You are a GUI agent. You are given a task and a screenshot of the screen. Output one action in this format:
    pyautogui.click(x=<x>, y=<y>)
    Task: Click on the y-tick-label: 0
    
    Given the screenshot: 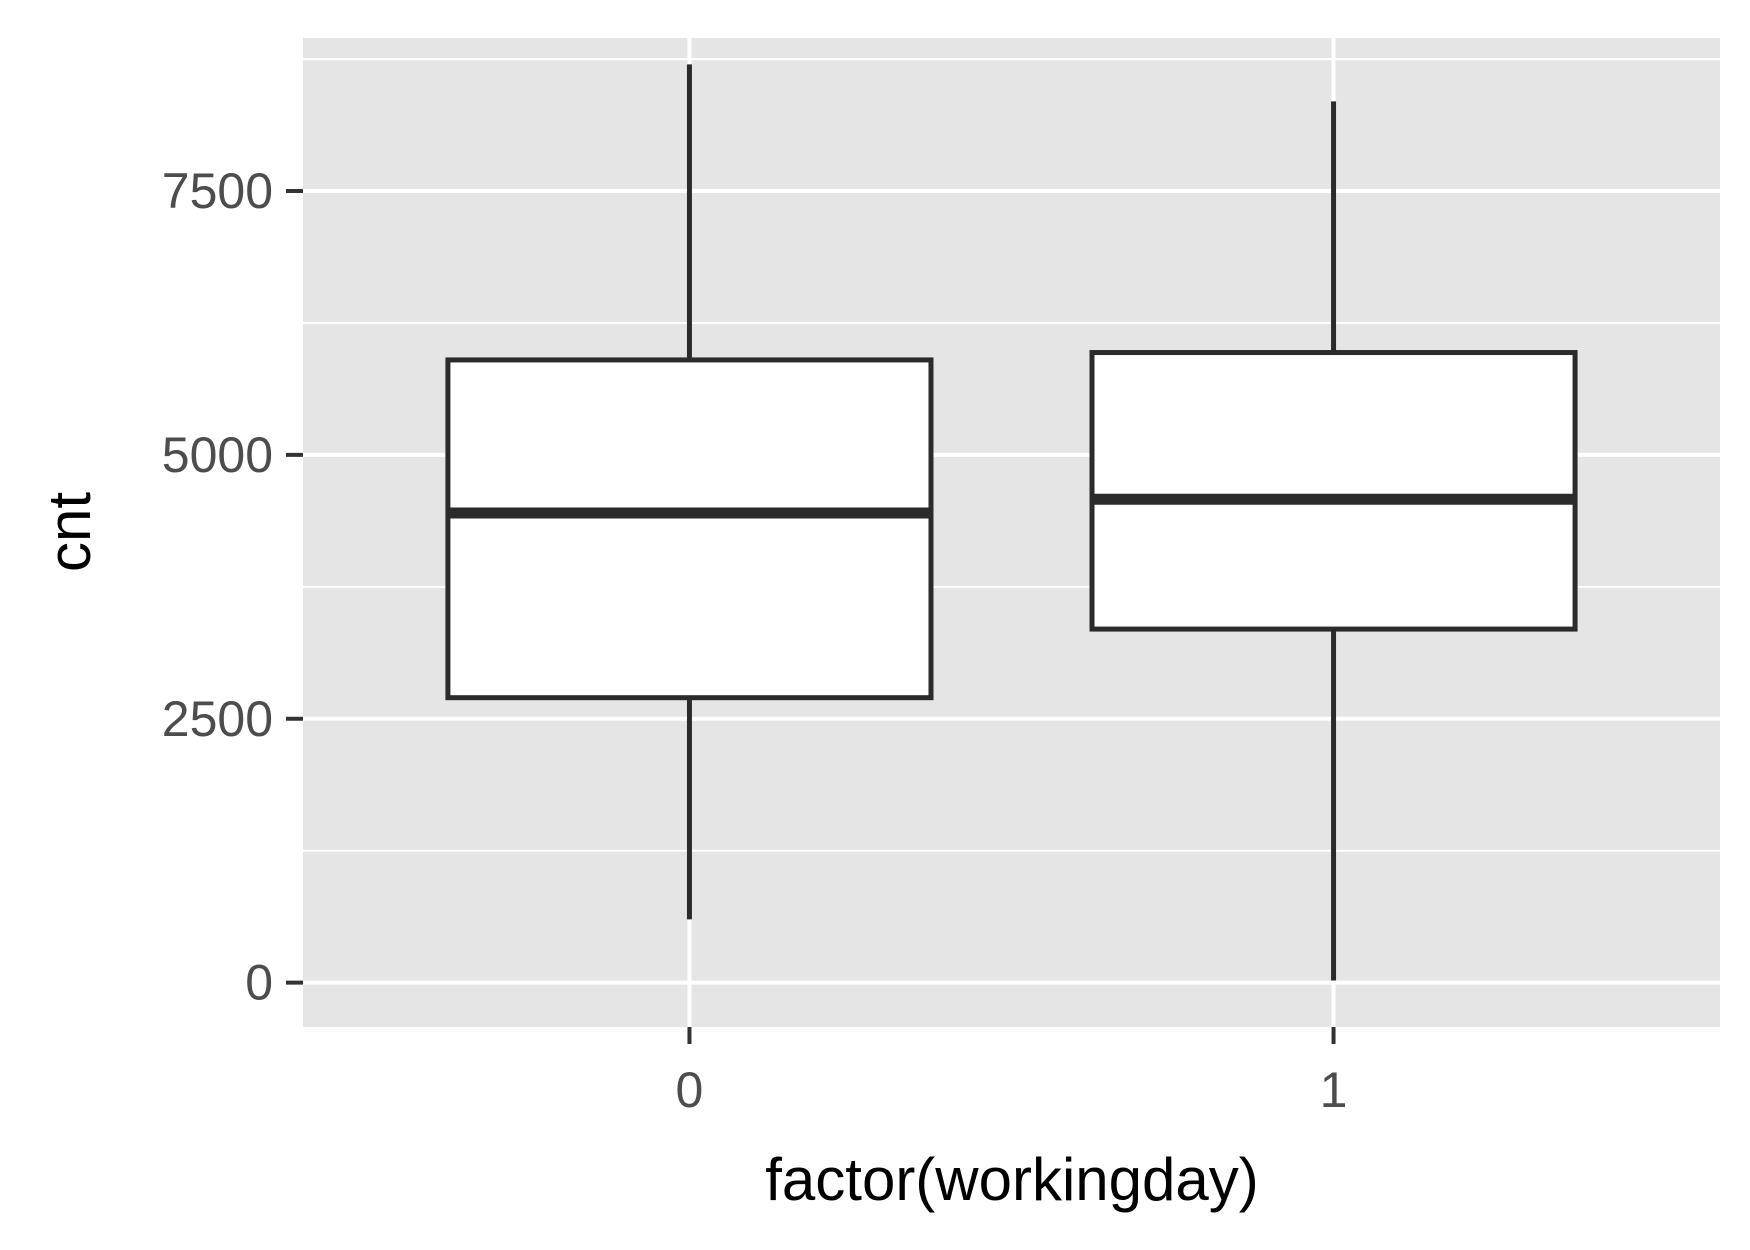 What is the action you would take?
    pyautogui.click(x=259, y=983)
    